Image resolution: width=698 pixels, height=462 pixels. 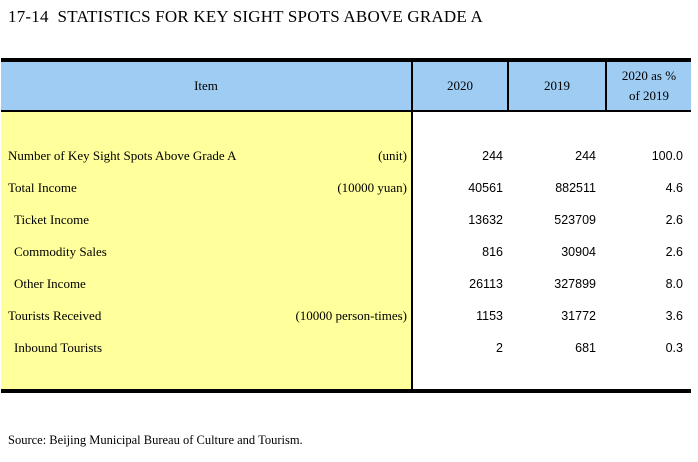 I want to click on table-row: Commodity Sales 816 30904 2.6, so click(x=346, y=252).